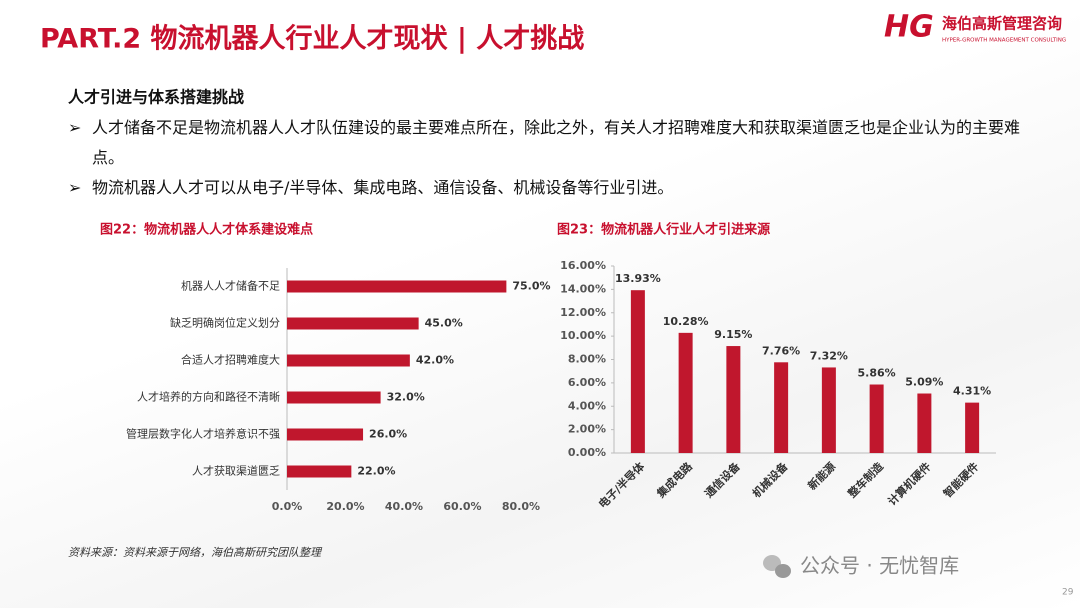  What do you see at coordinates (877, 373) in the screenshot?
I see `value-label: 5.86%` at bounding box center [877, 373].